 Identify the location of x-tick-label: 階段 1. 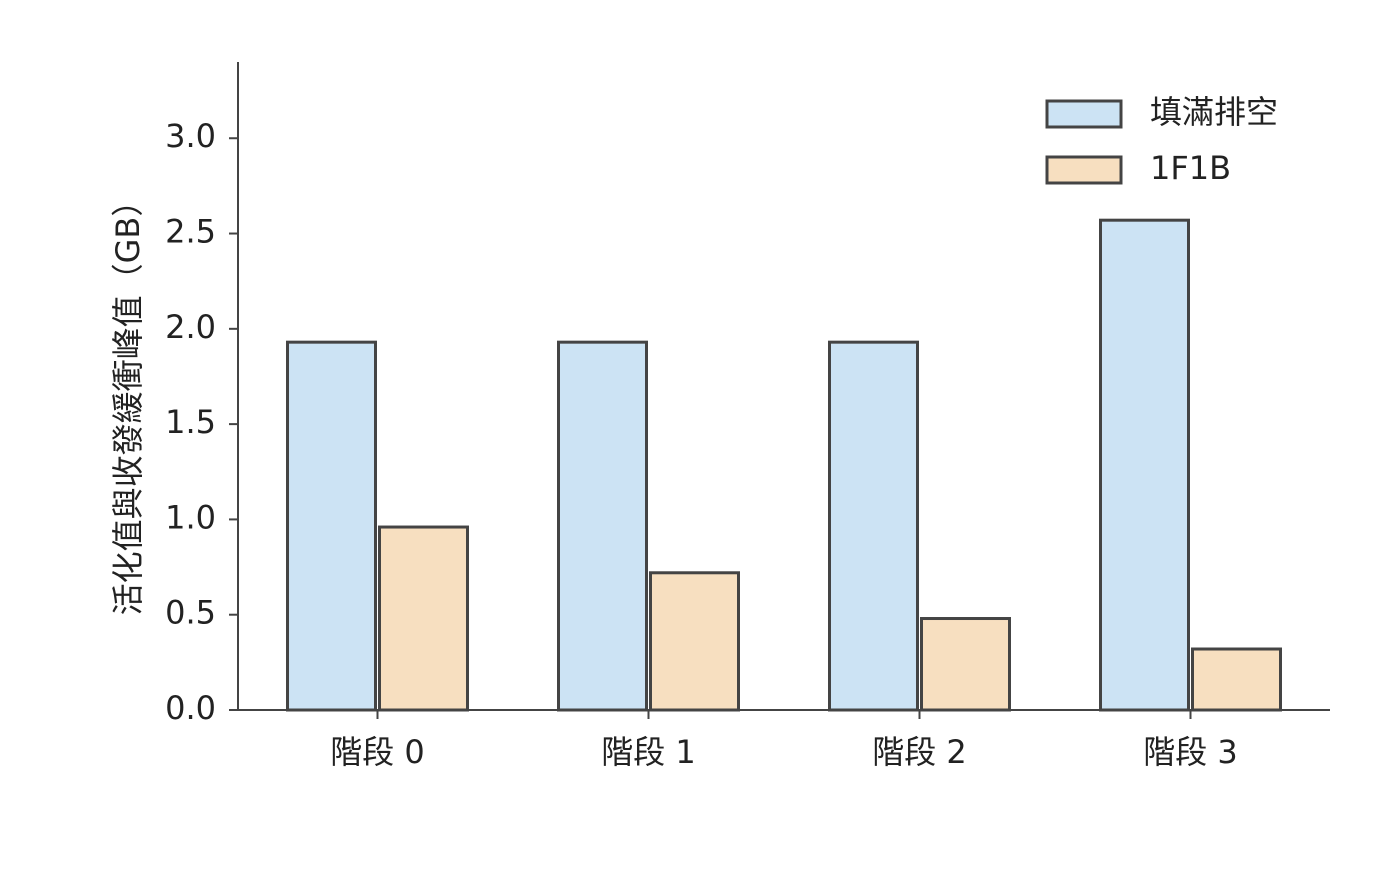
(648, 752).